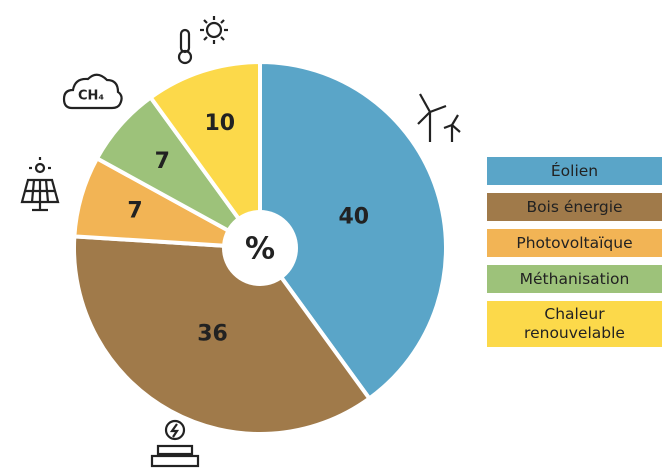 The width and height of the screenshot is (662, 468). What do you see at coordinates (574, 324) in the screenshot?
I see `legend-item: Chaleur renouvelable` at bounding box center [574, 324].